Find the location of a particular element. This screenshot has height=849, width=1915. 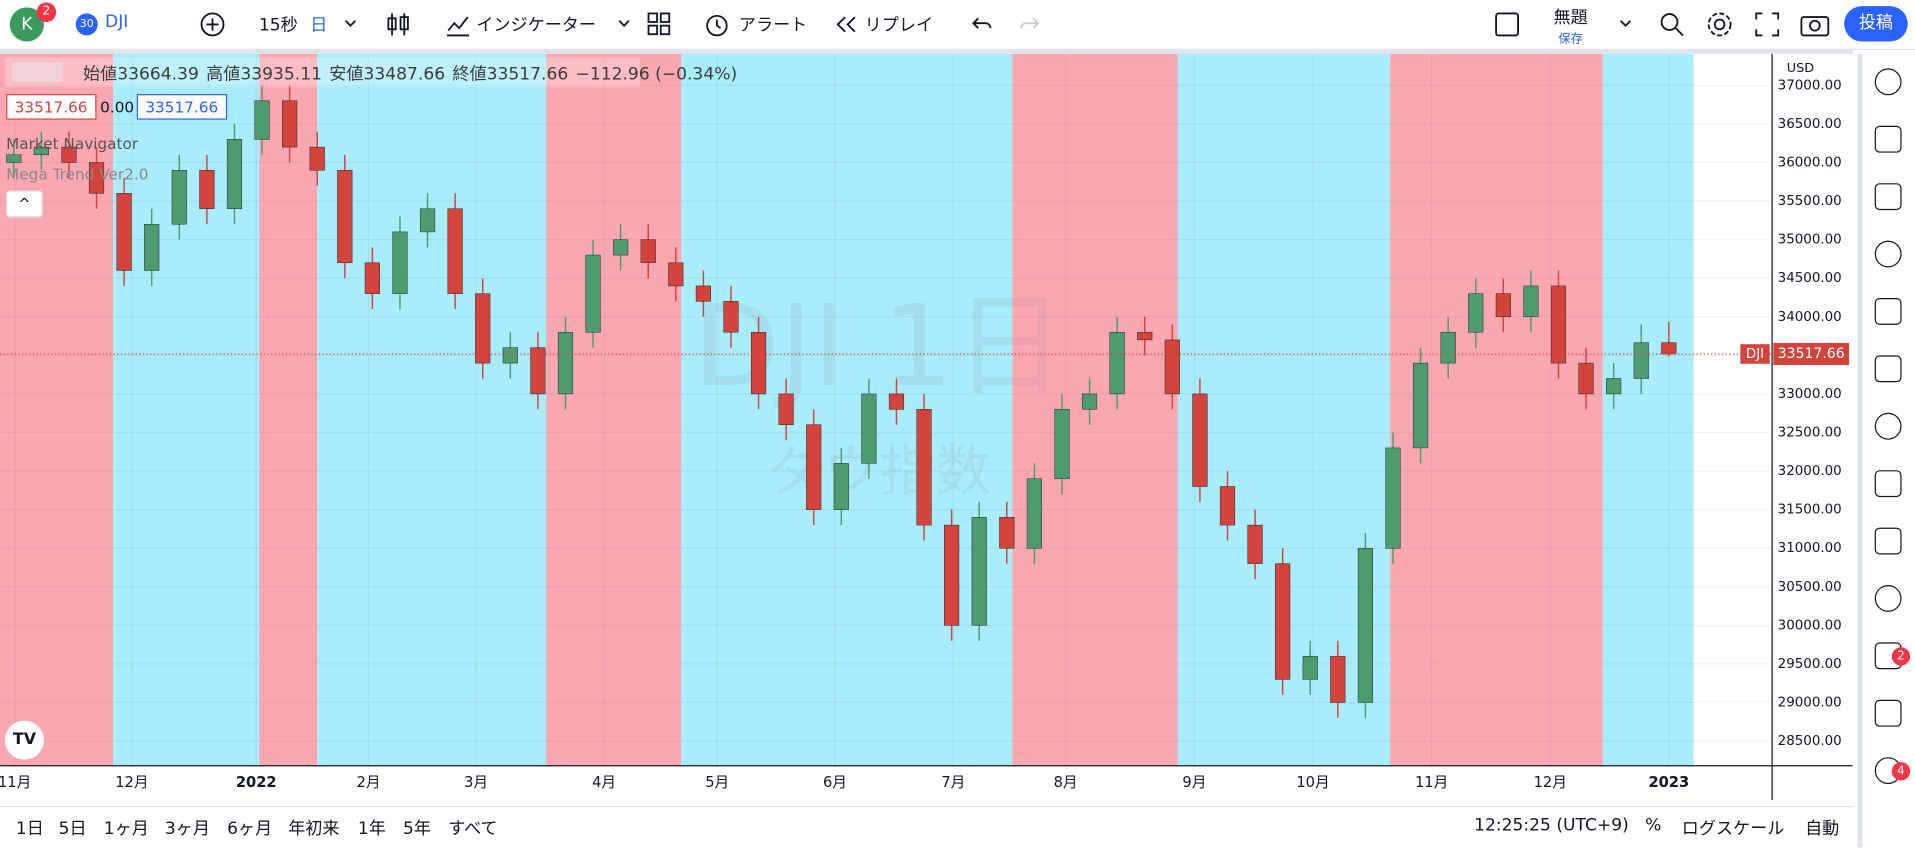

layout-name: 無題 is located at coordinates (1570, 18).